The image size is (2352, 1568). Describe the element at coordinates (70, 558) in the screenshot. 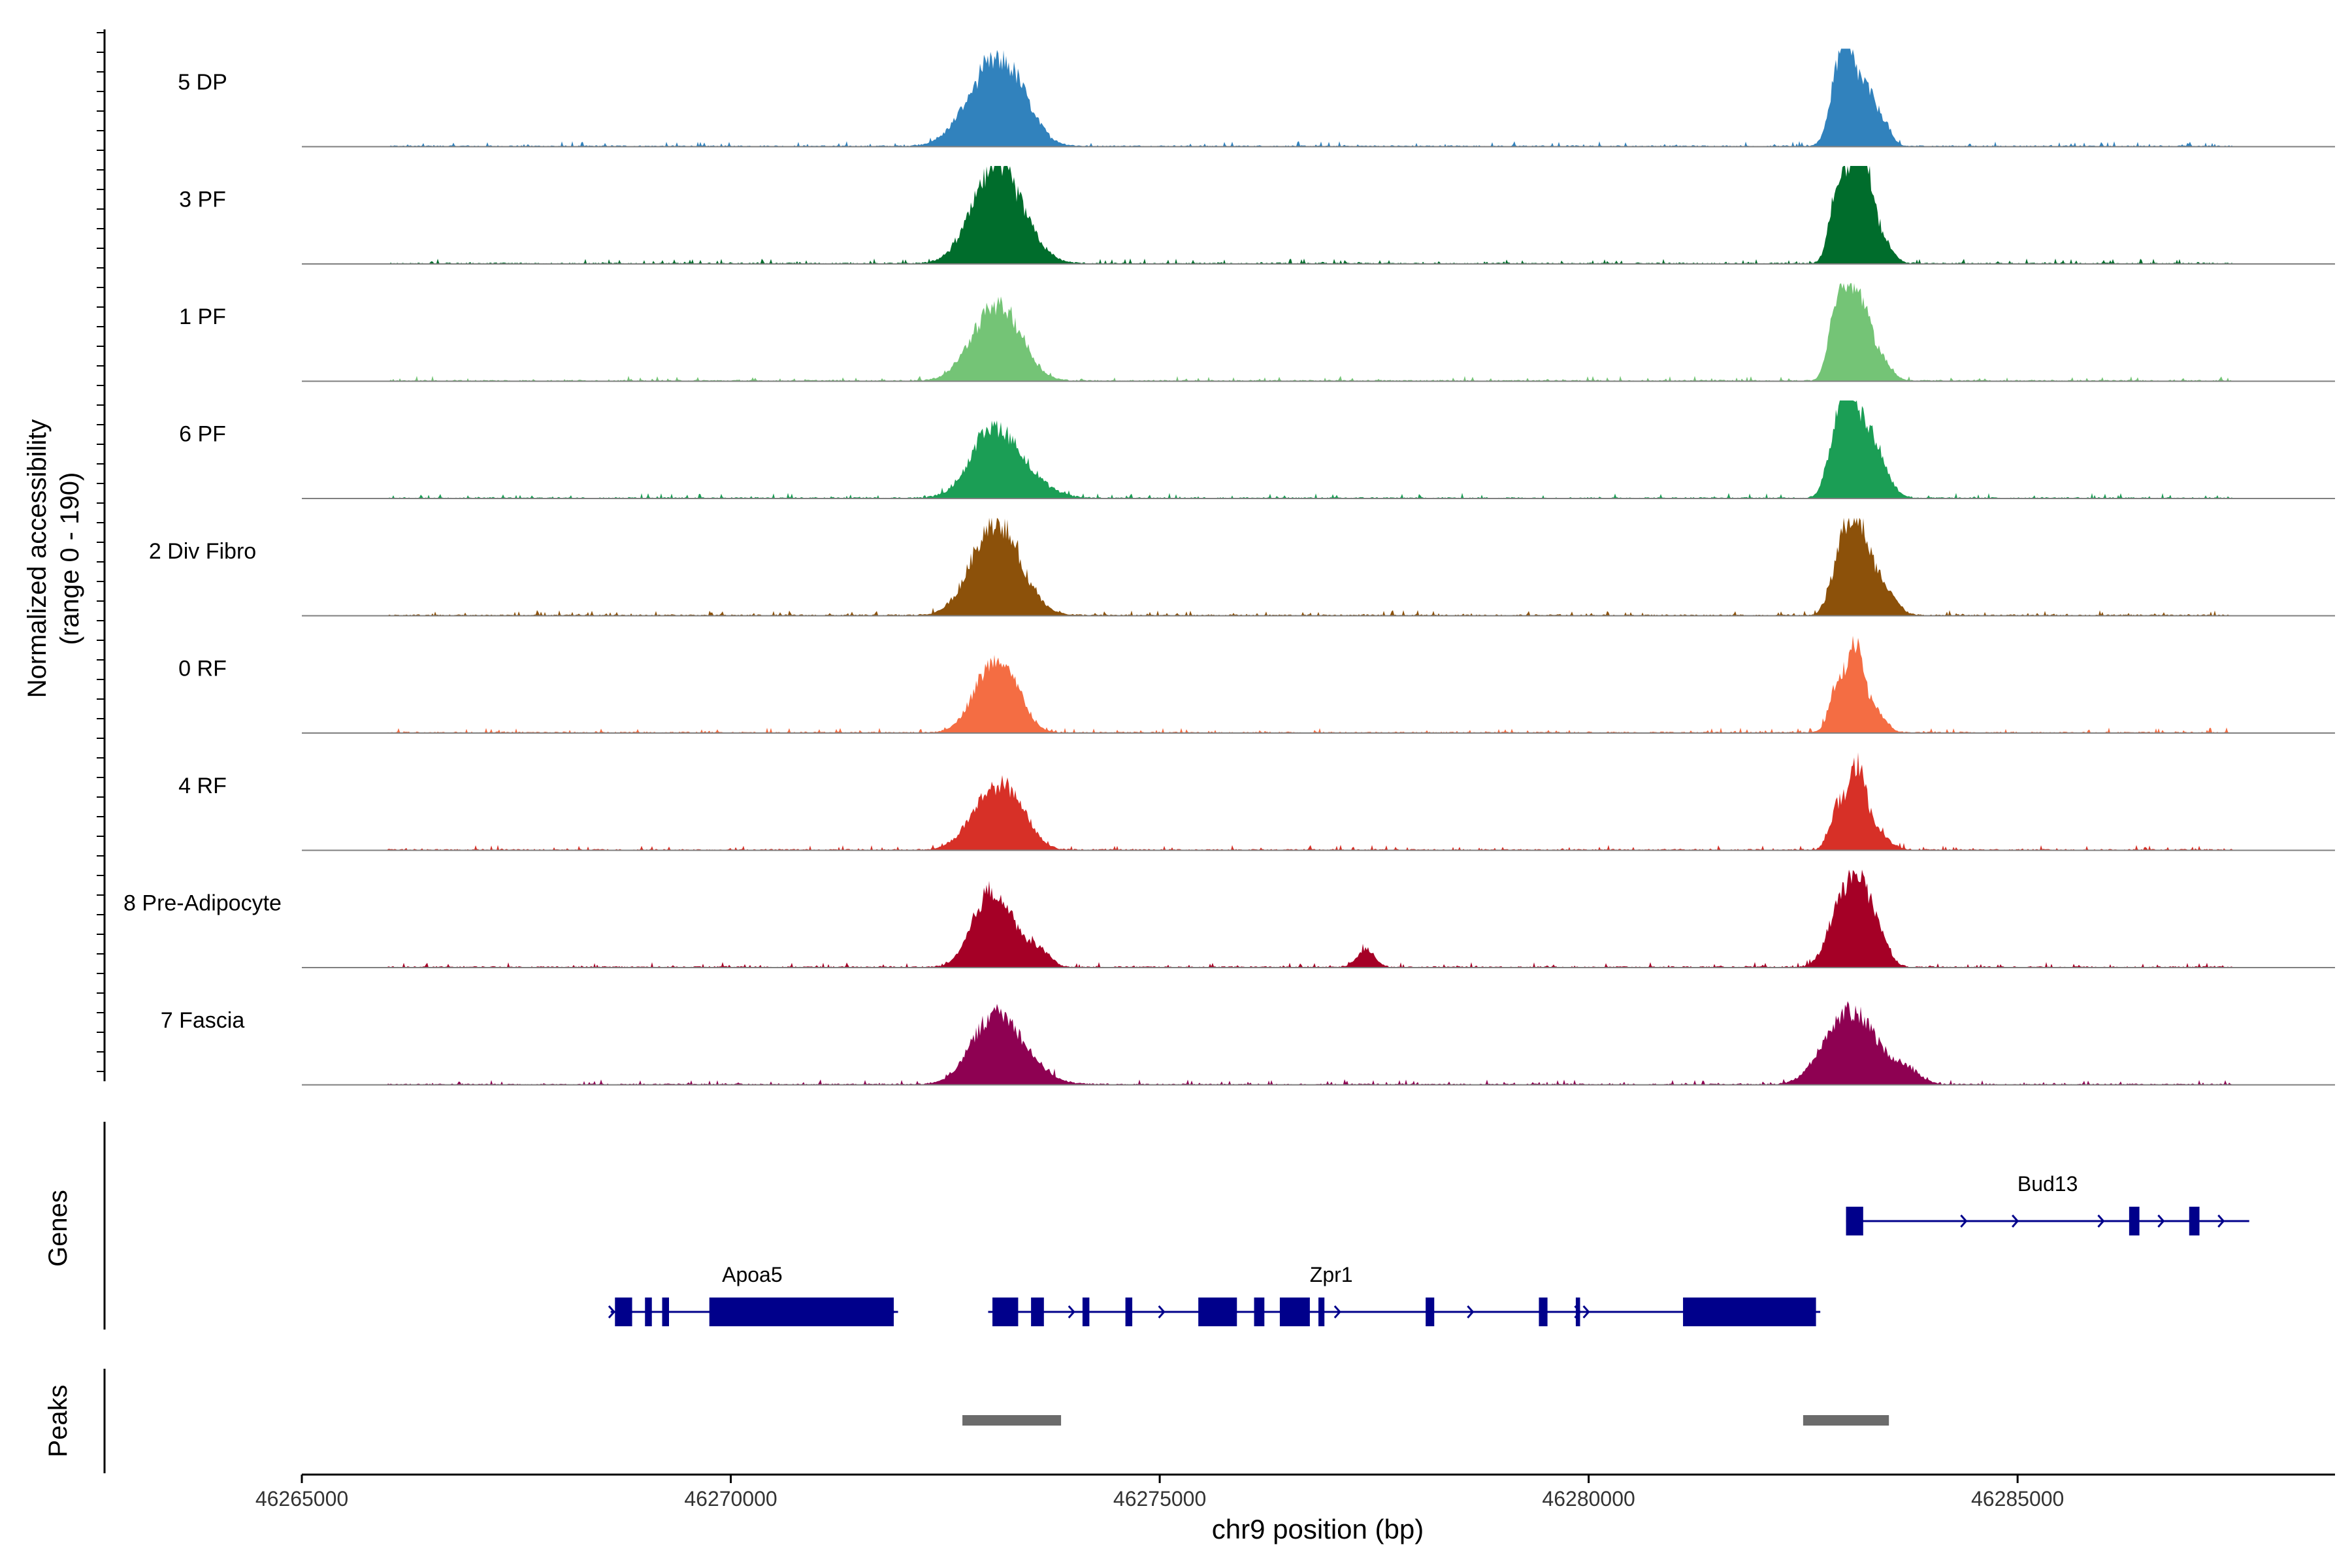

I see `y-axis-subtitle: (range 0 - 190)` at that location.